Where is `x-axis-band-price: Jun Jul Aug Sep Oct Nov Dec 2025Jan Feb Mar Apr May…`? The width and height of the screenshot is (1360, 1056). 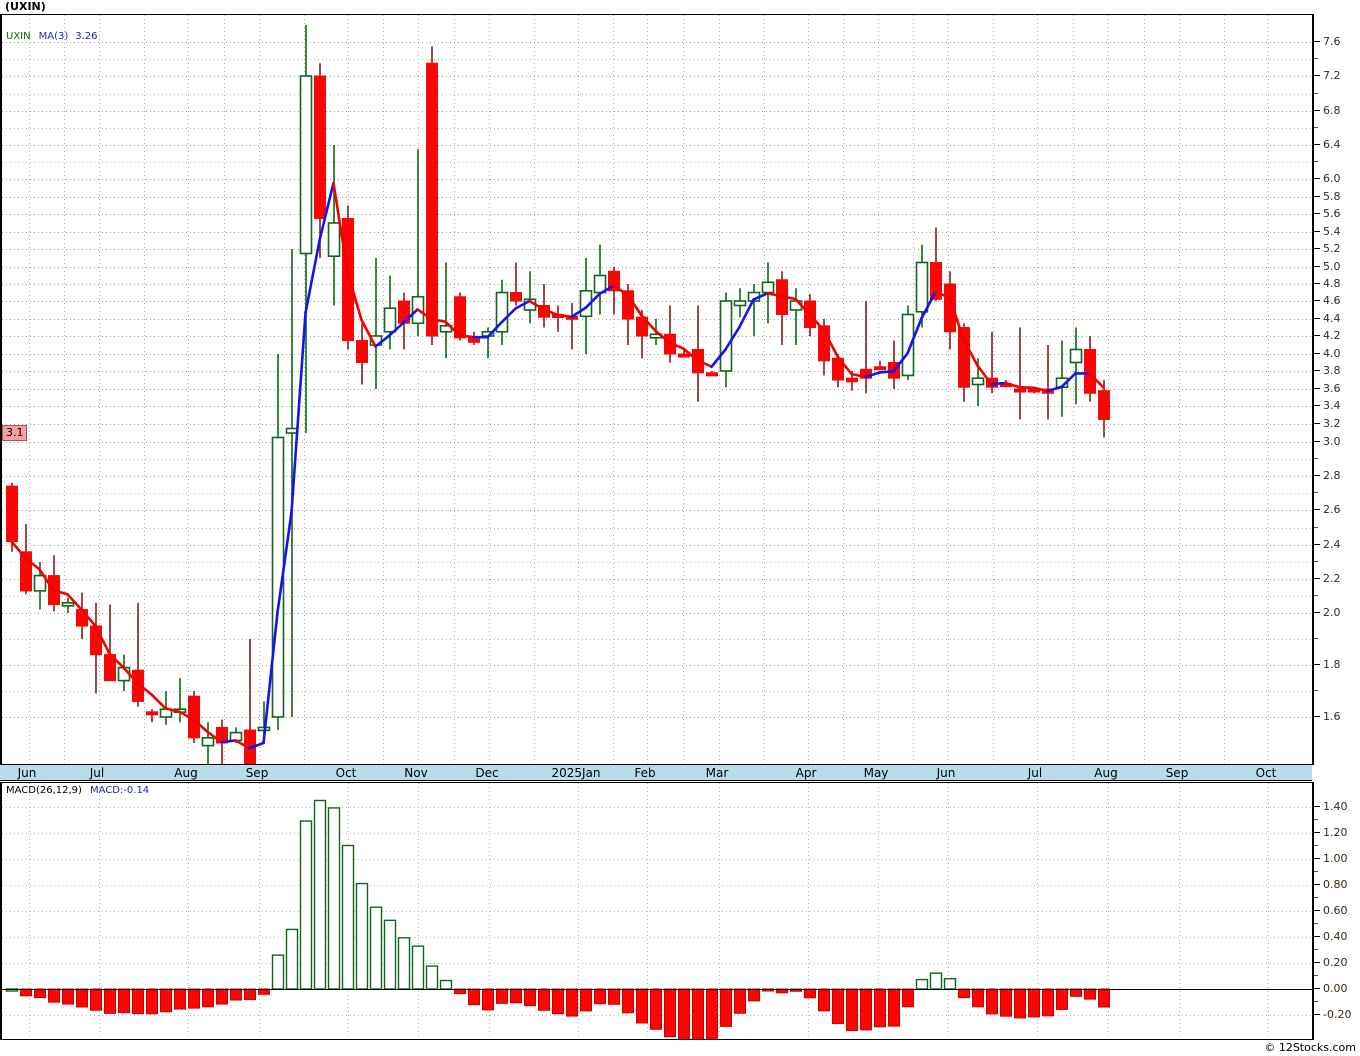 x-axis-band-price: Jun Jul Aug Sep Oct Nov Dec 2025Jan Feb Mar Apr May… is located at coordinates (656, 772).